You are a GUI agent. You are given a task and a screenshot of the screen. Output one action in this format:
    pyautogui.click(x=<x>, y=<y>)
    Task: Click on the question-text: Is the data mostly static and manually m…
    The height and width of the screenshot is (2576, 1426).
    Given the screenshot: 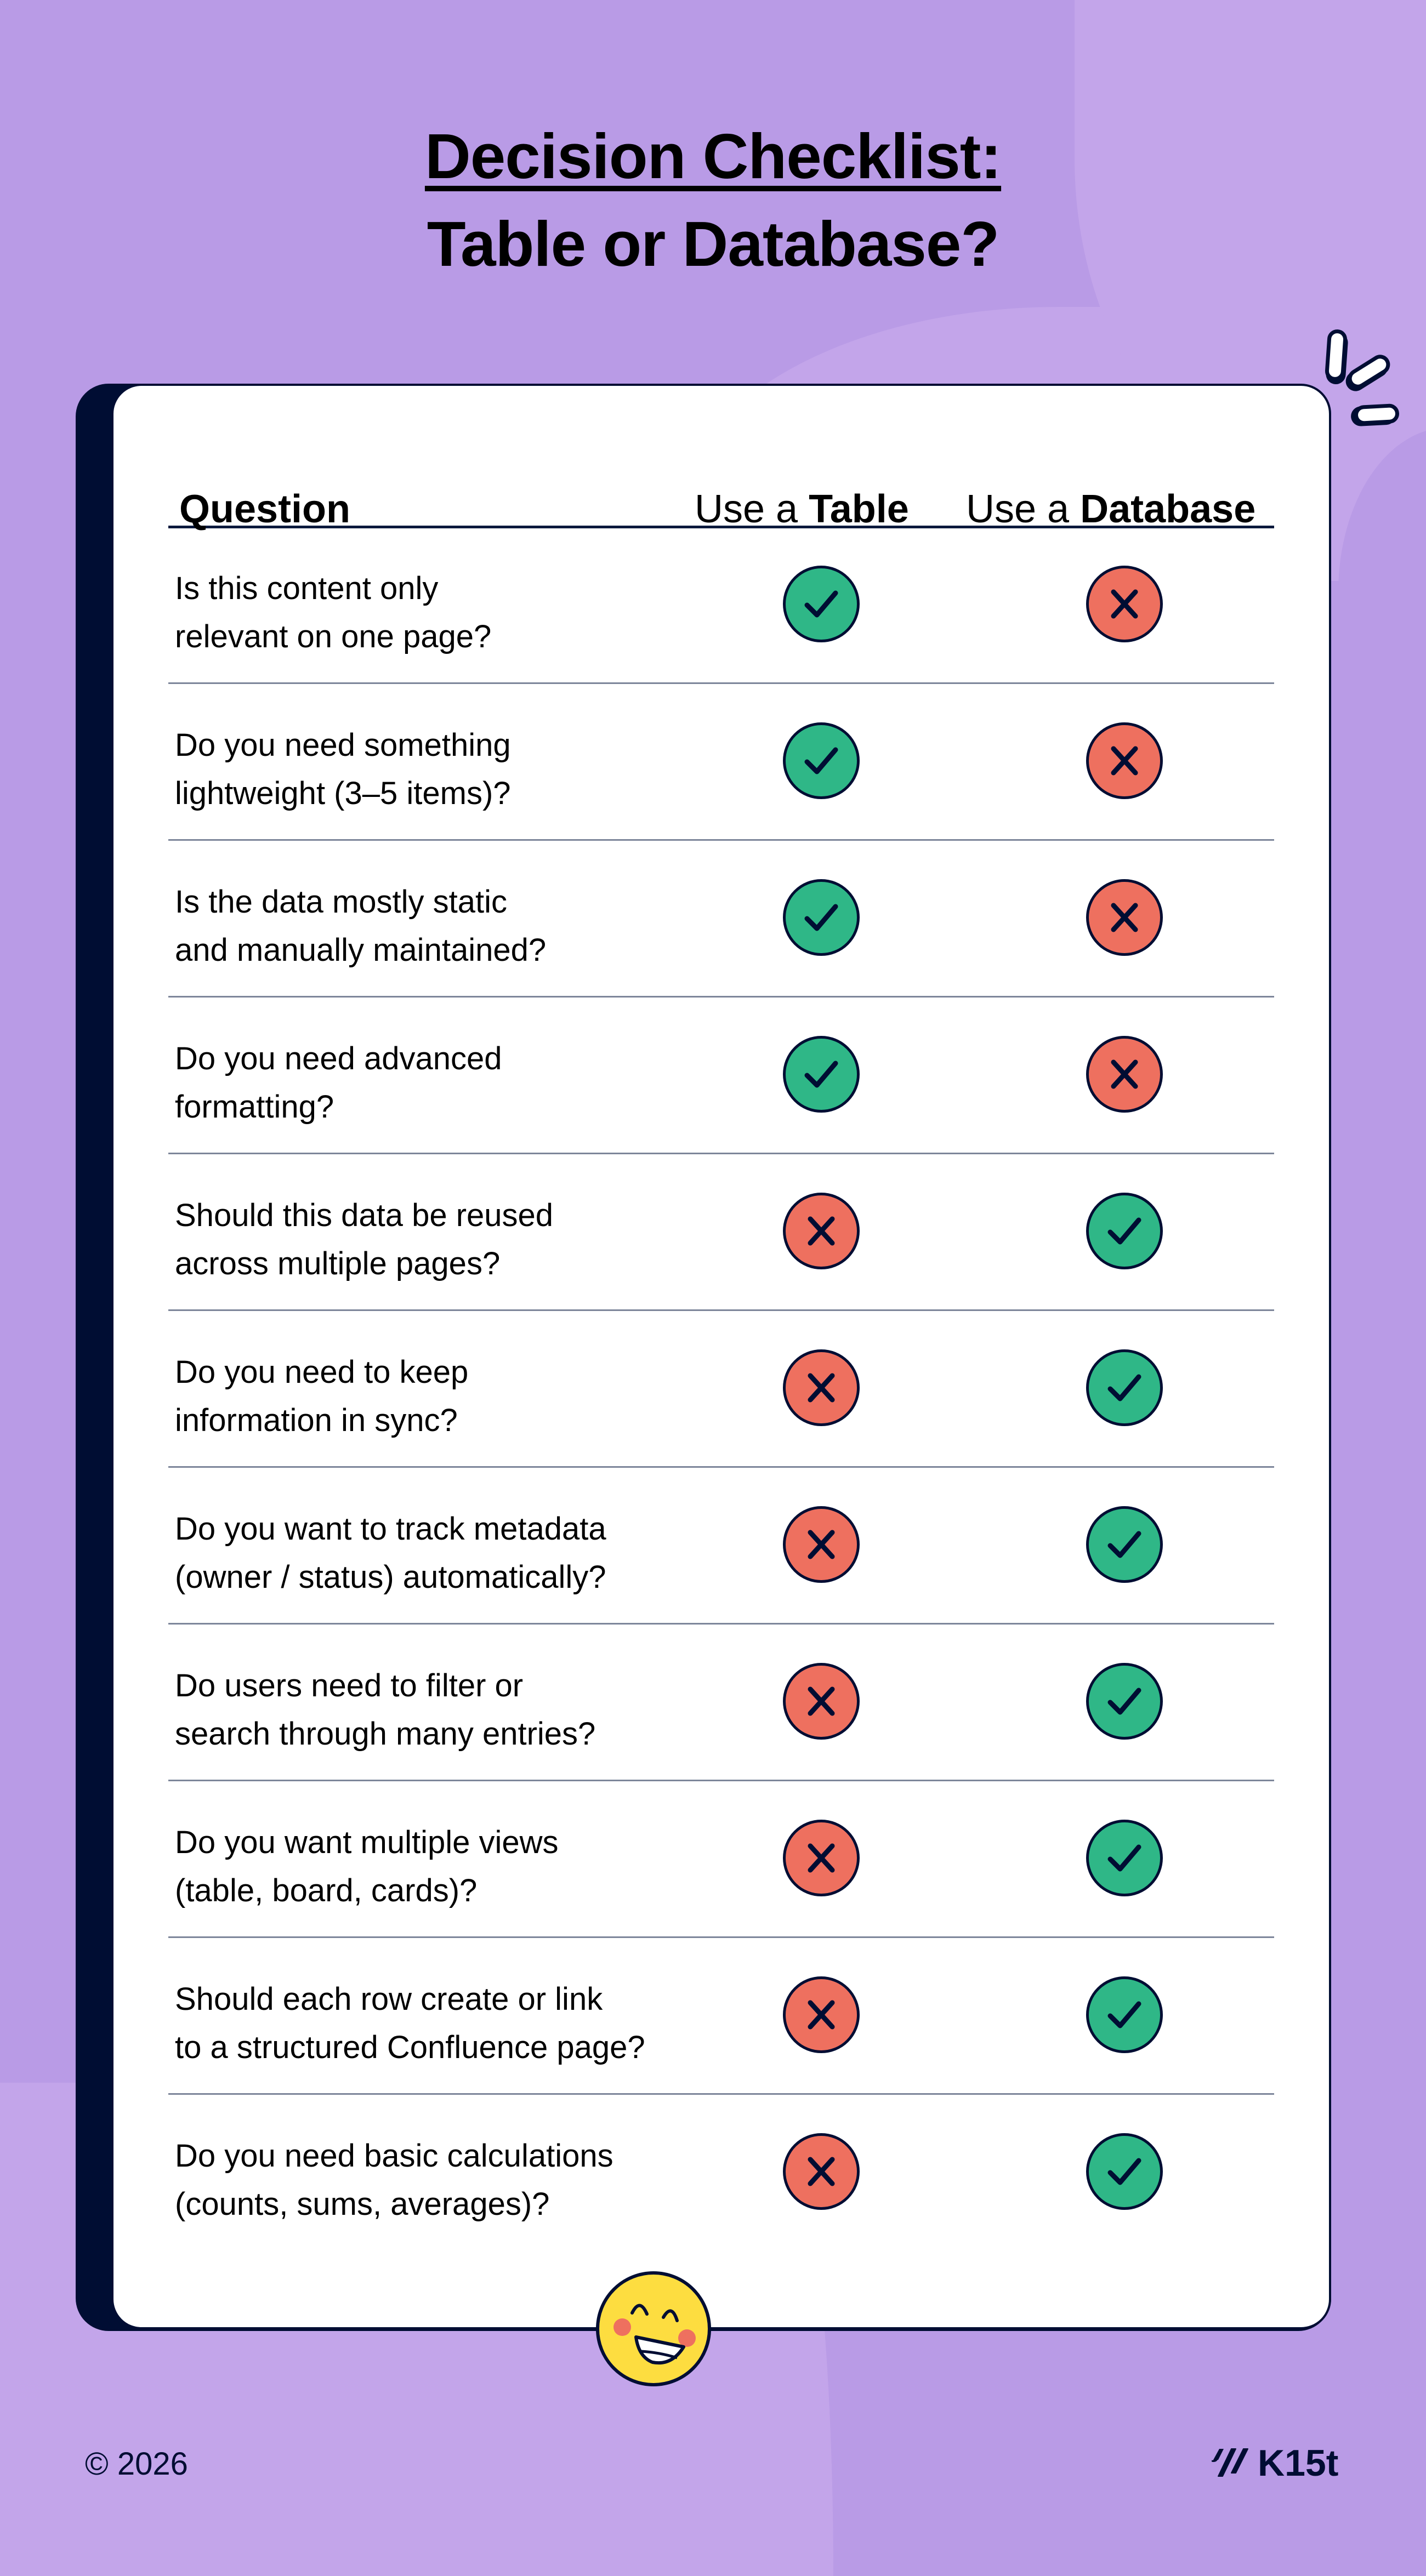 What is the action you would take?
    pyautogui.click(x=361, y=926)
    